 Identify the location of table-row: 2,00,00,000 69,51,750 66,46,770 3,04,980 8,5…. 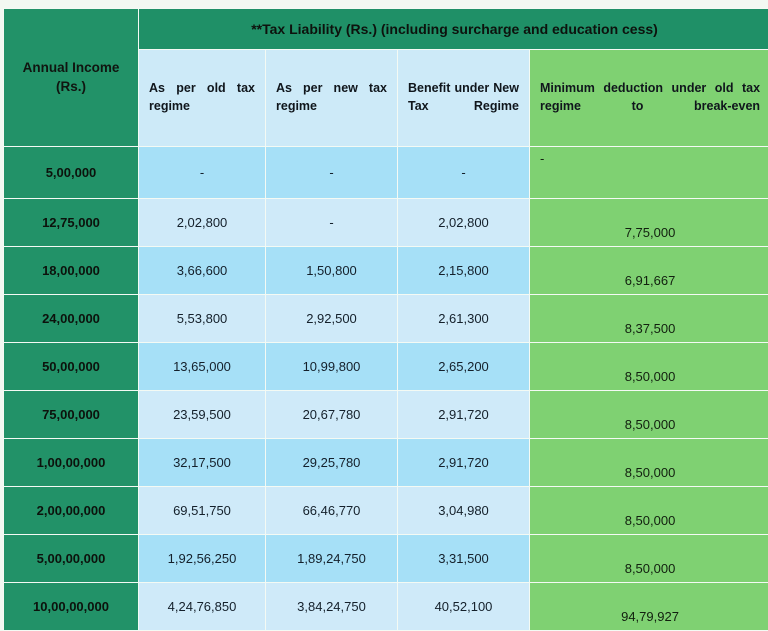
(386, 510).